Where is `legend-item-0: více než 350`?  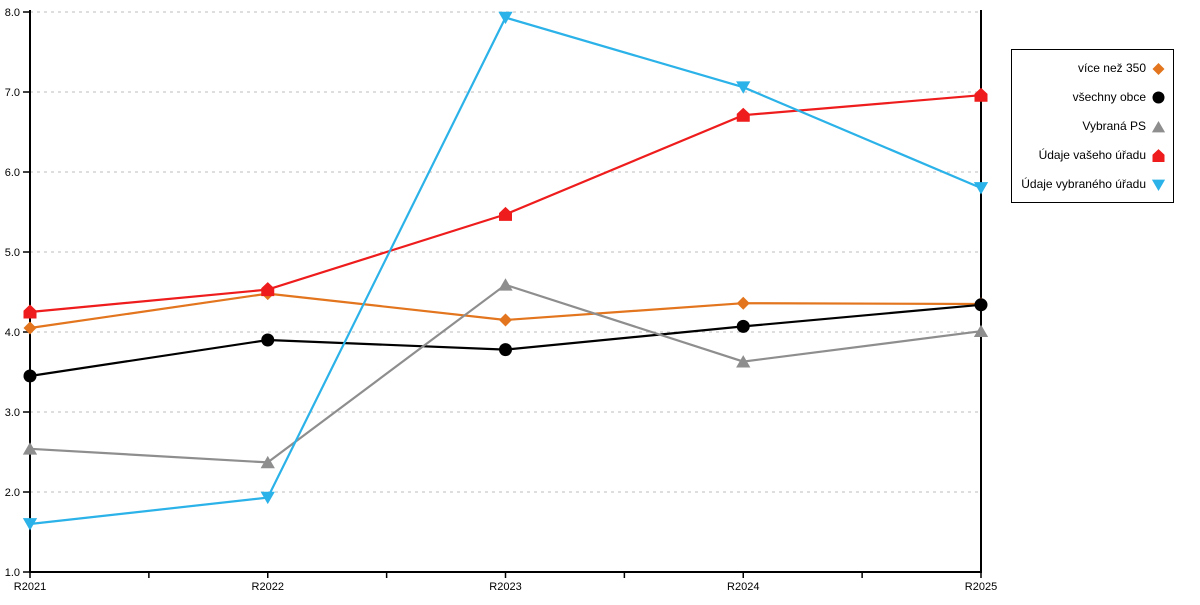
legend-item-0: více než 350 is located at coordinates (1092, 68).